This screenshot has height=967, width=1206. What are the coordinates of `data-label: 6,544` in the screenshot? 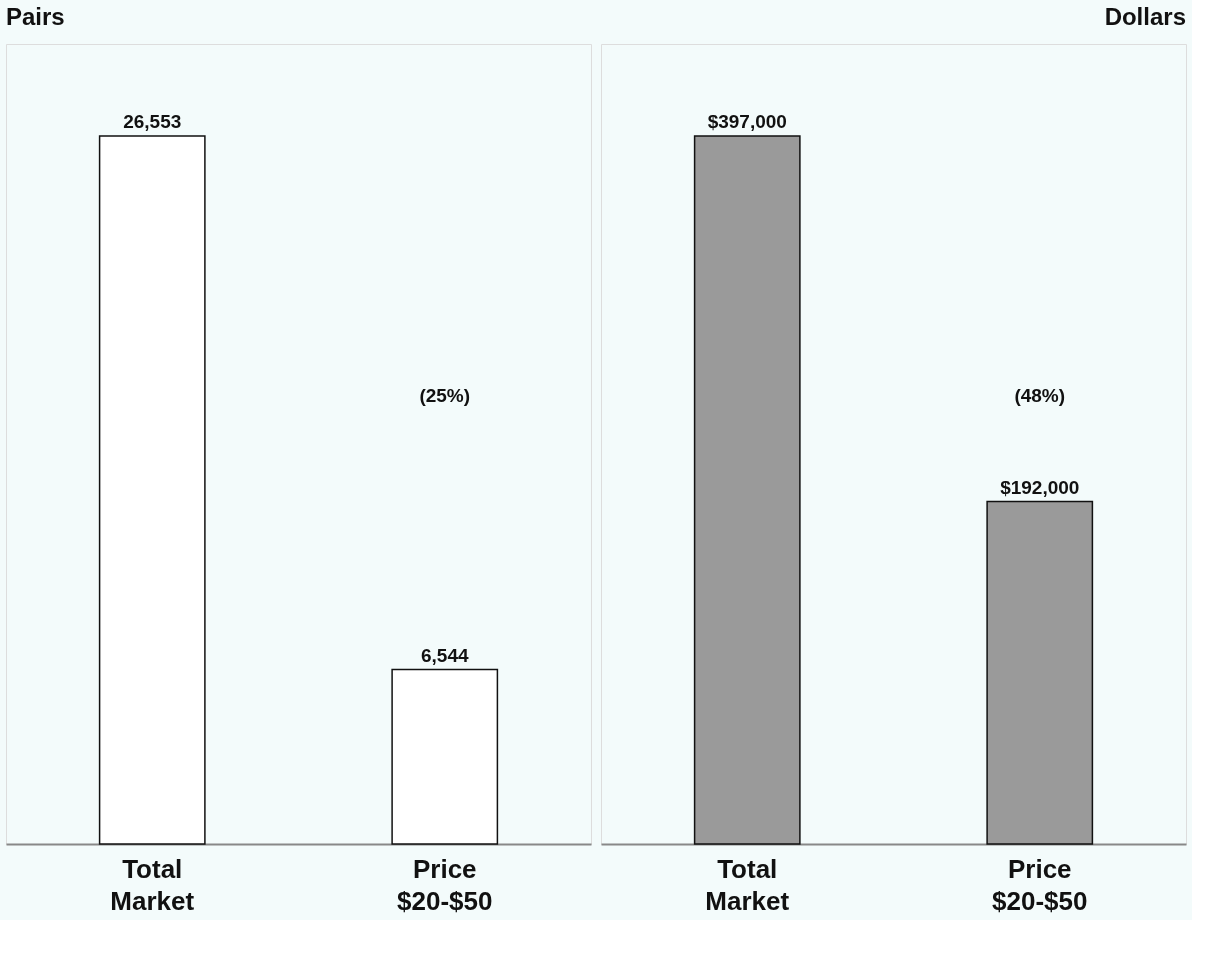 It's located at (444, 655).